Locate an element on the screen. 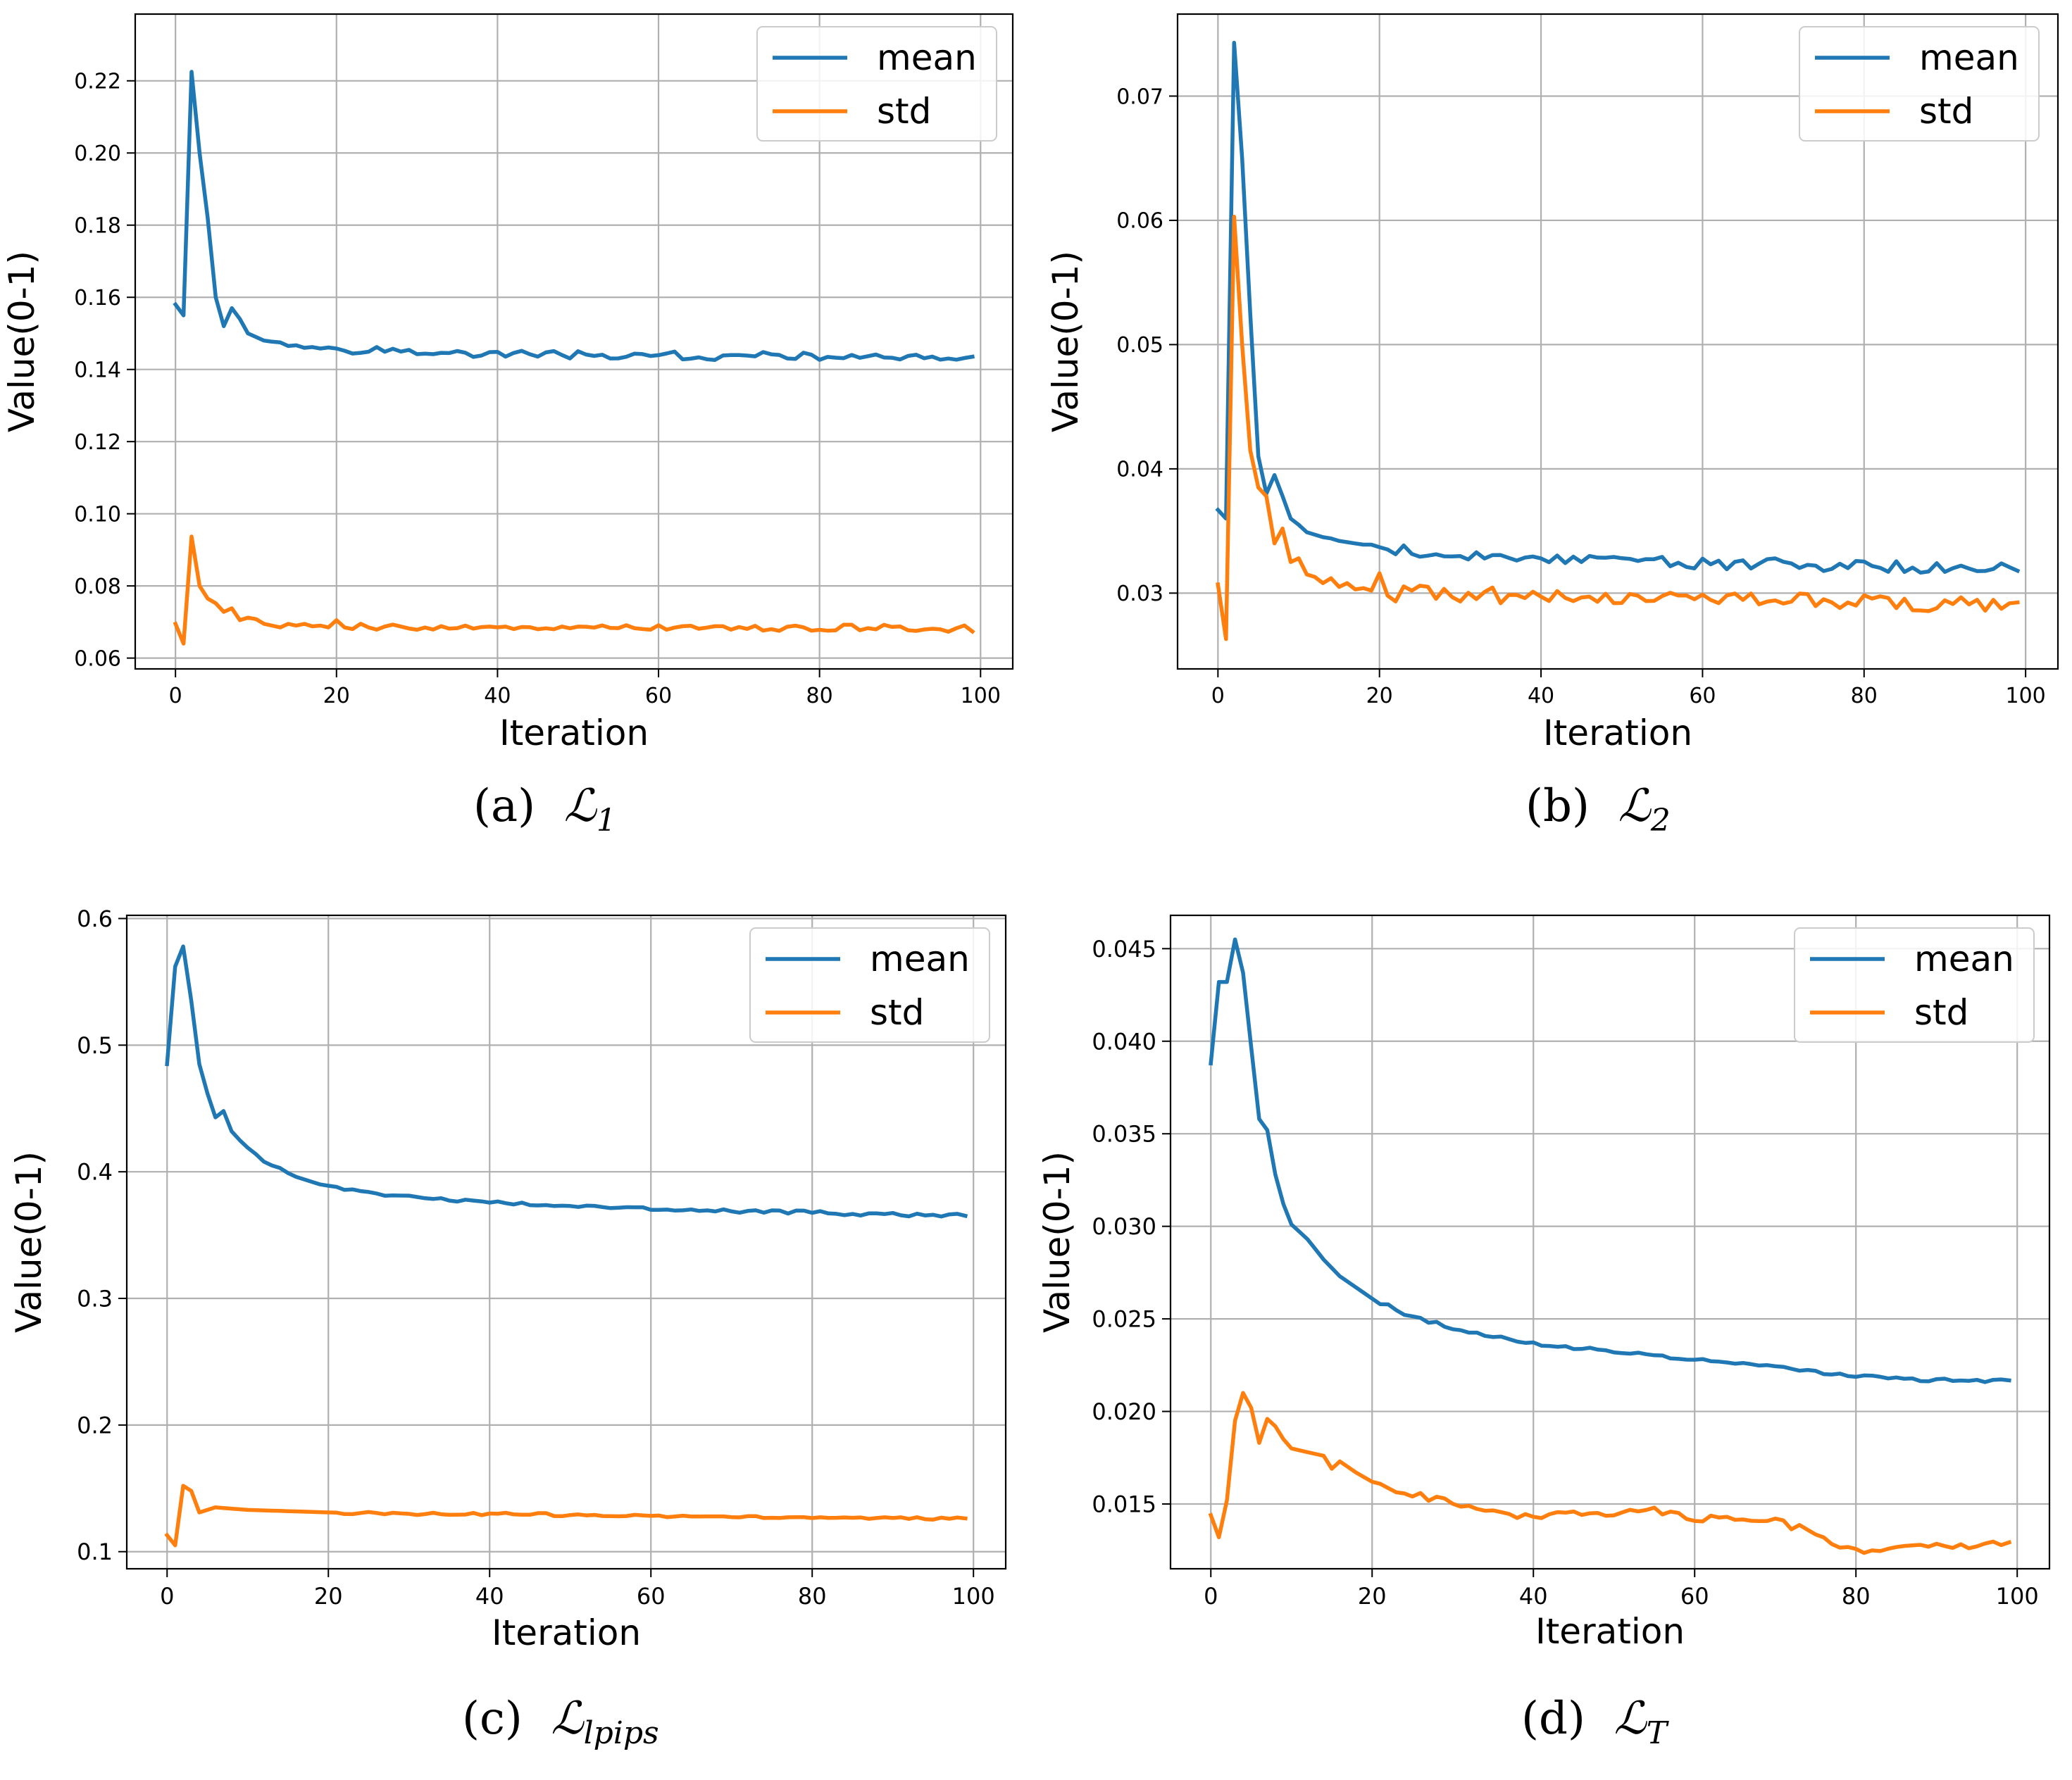 The width and height of the screenshot is (2072, 1780). caption-b: (b) ℒ2 is located at coordinates (1598, 810).